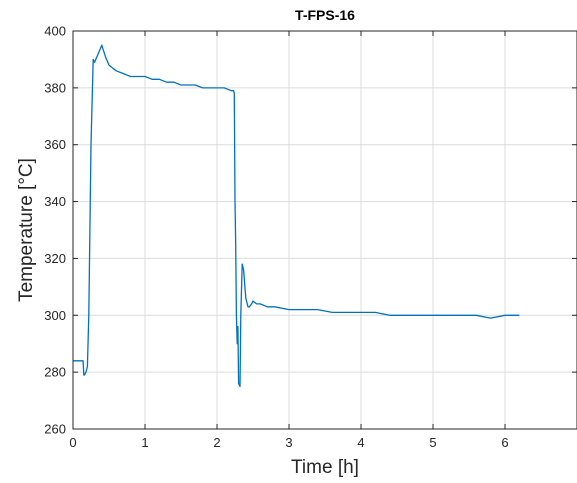  I want to click on y-tick-label: 260, so click(55, 429).